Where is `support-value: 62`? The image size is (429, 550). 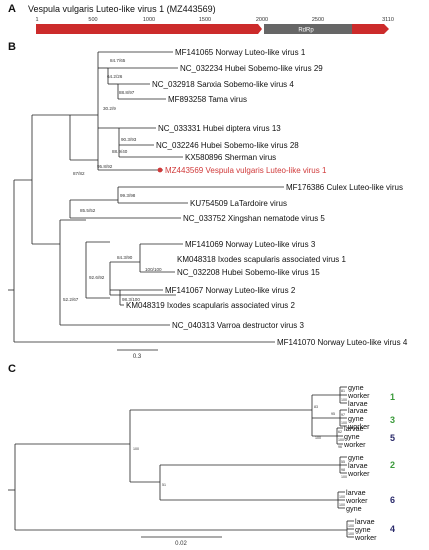
support-value: 62 is located at coordinates (340, 432).